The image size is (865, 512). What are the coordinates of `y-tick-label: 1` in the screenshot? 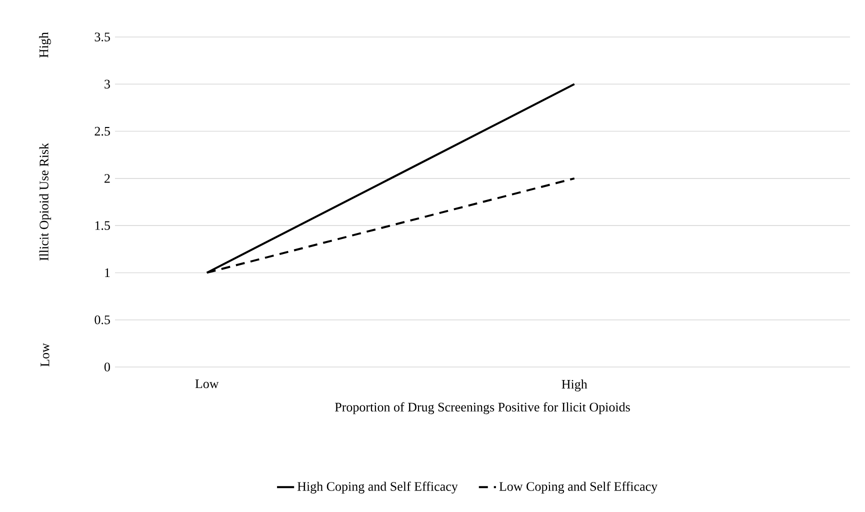 It's located at (107, 273).